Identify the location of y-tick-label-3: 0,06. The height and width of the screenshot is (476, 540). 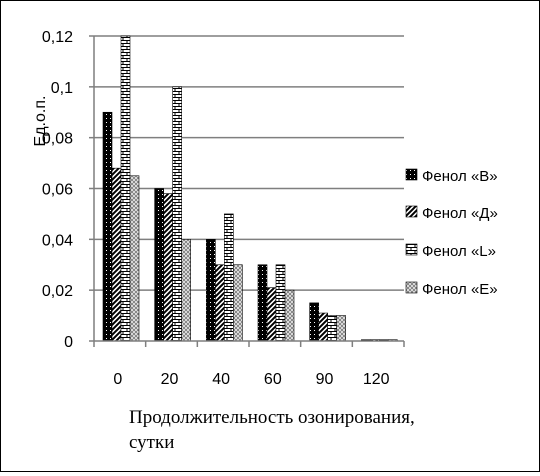
(57, 190).